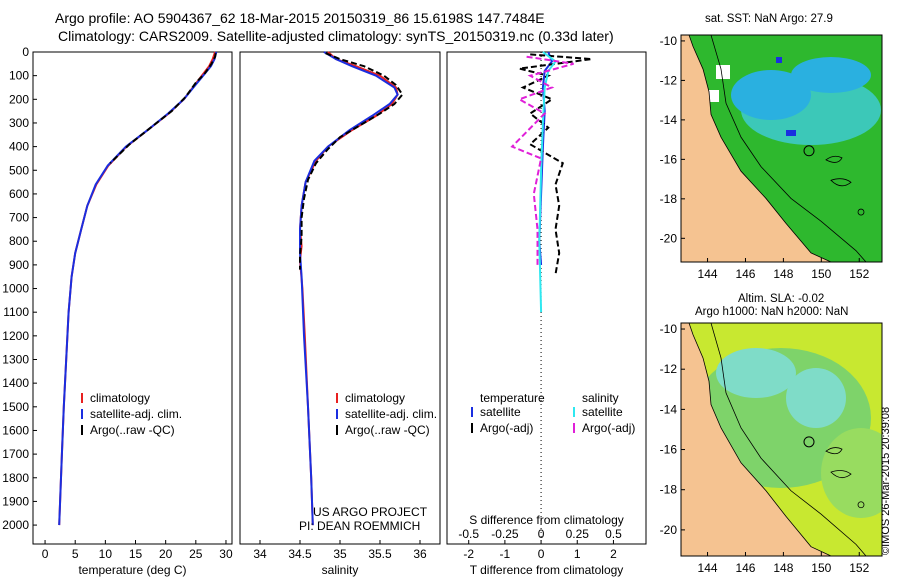 This screenshot has width=900, height=580. I want to click on x-tick-label: 34, so click(260, 554).